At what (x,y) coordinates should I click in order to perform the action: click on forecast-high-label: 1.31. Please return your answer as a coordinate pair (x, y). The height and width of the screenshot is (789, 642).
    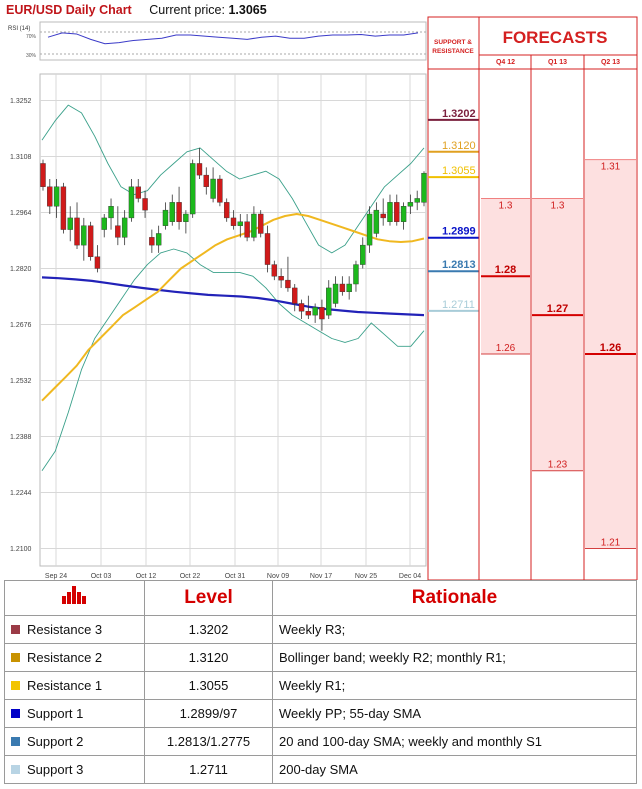
    Looking at the image, I should click on (611, 167).